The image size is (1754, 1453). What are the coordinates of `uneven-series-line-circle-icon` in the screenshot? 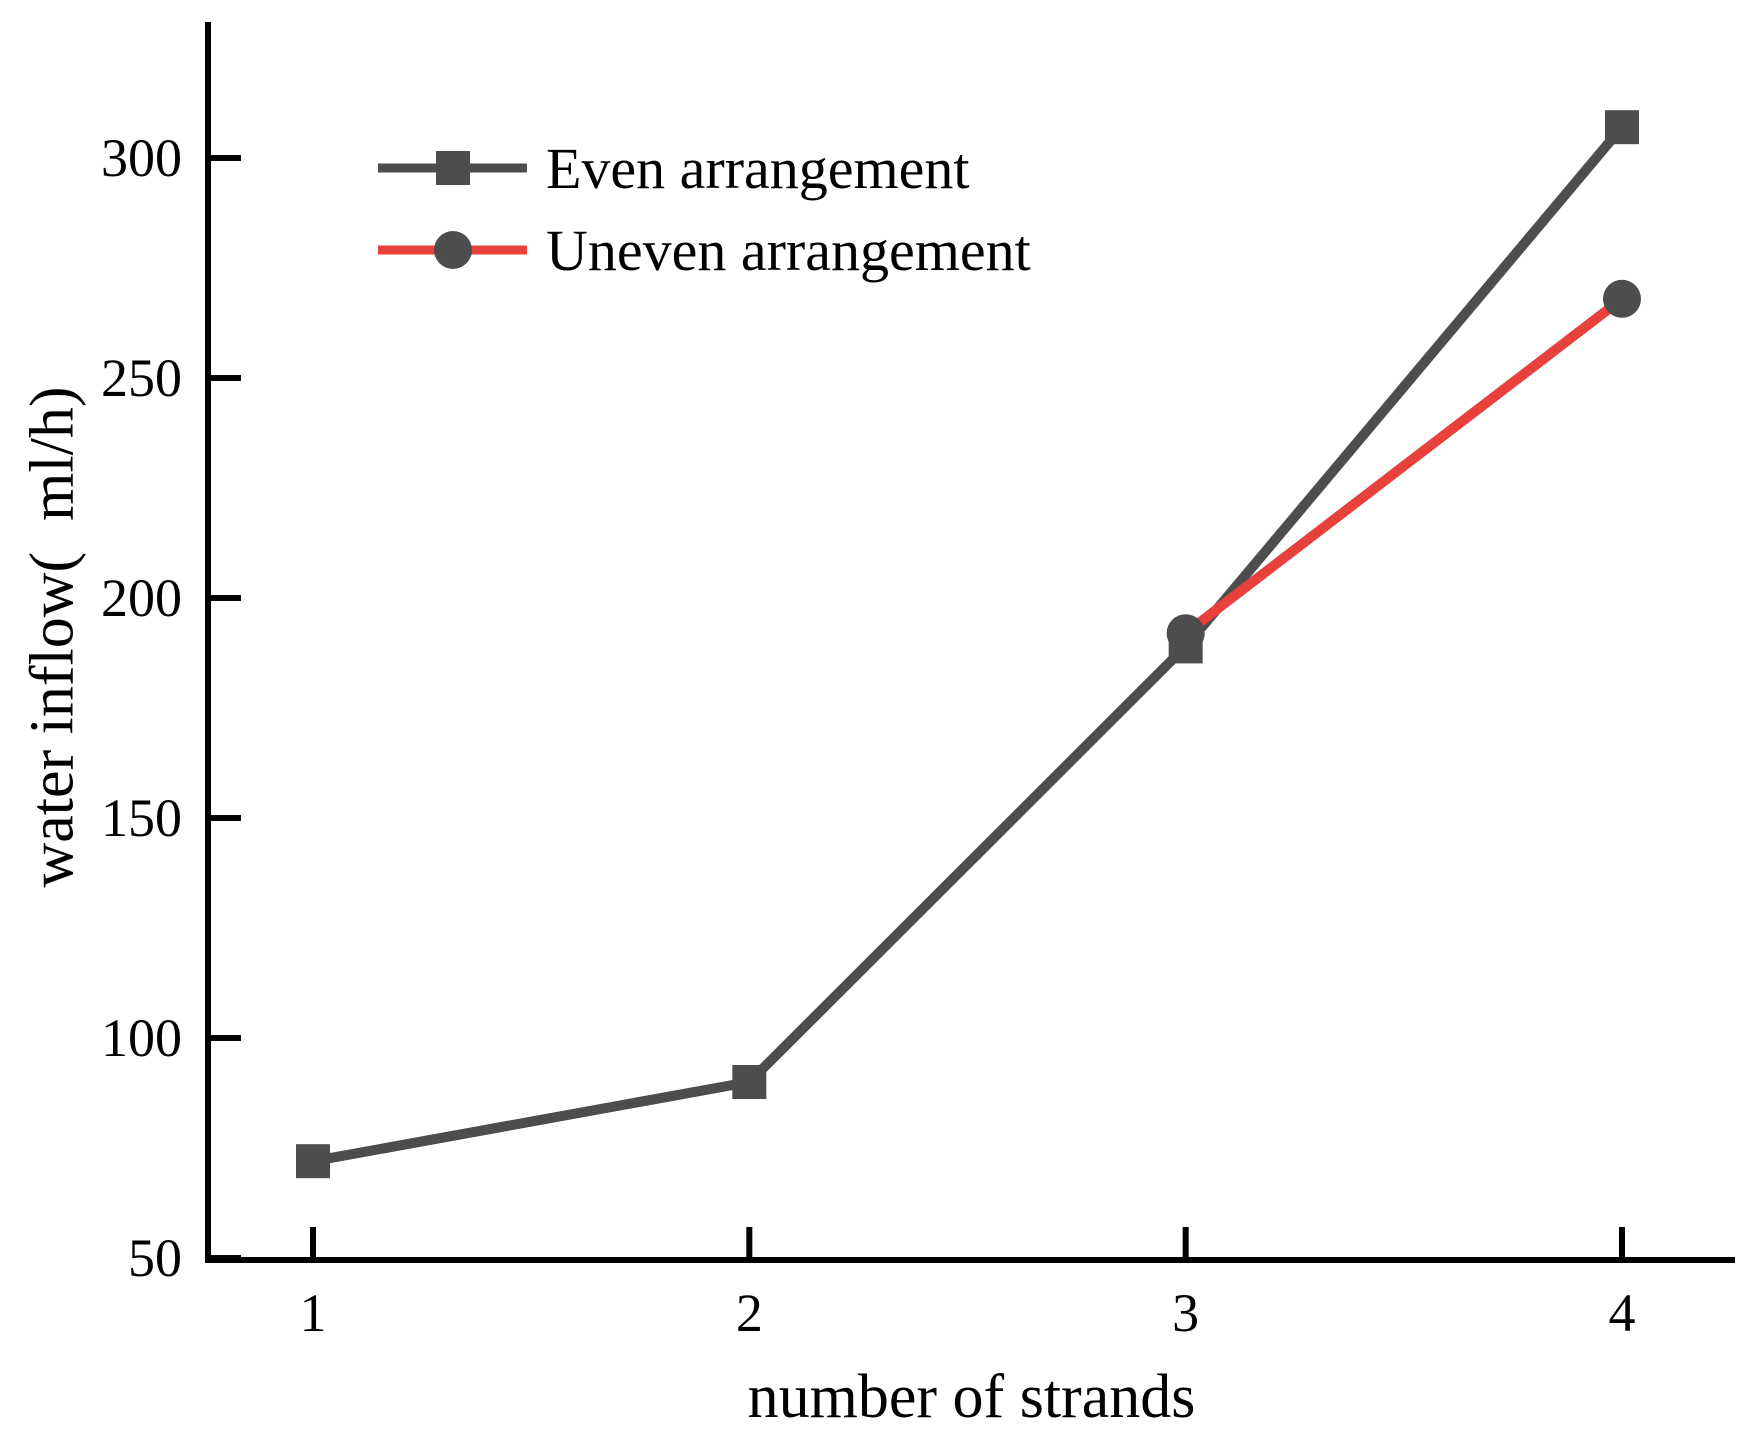 It's located at (452, 250).